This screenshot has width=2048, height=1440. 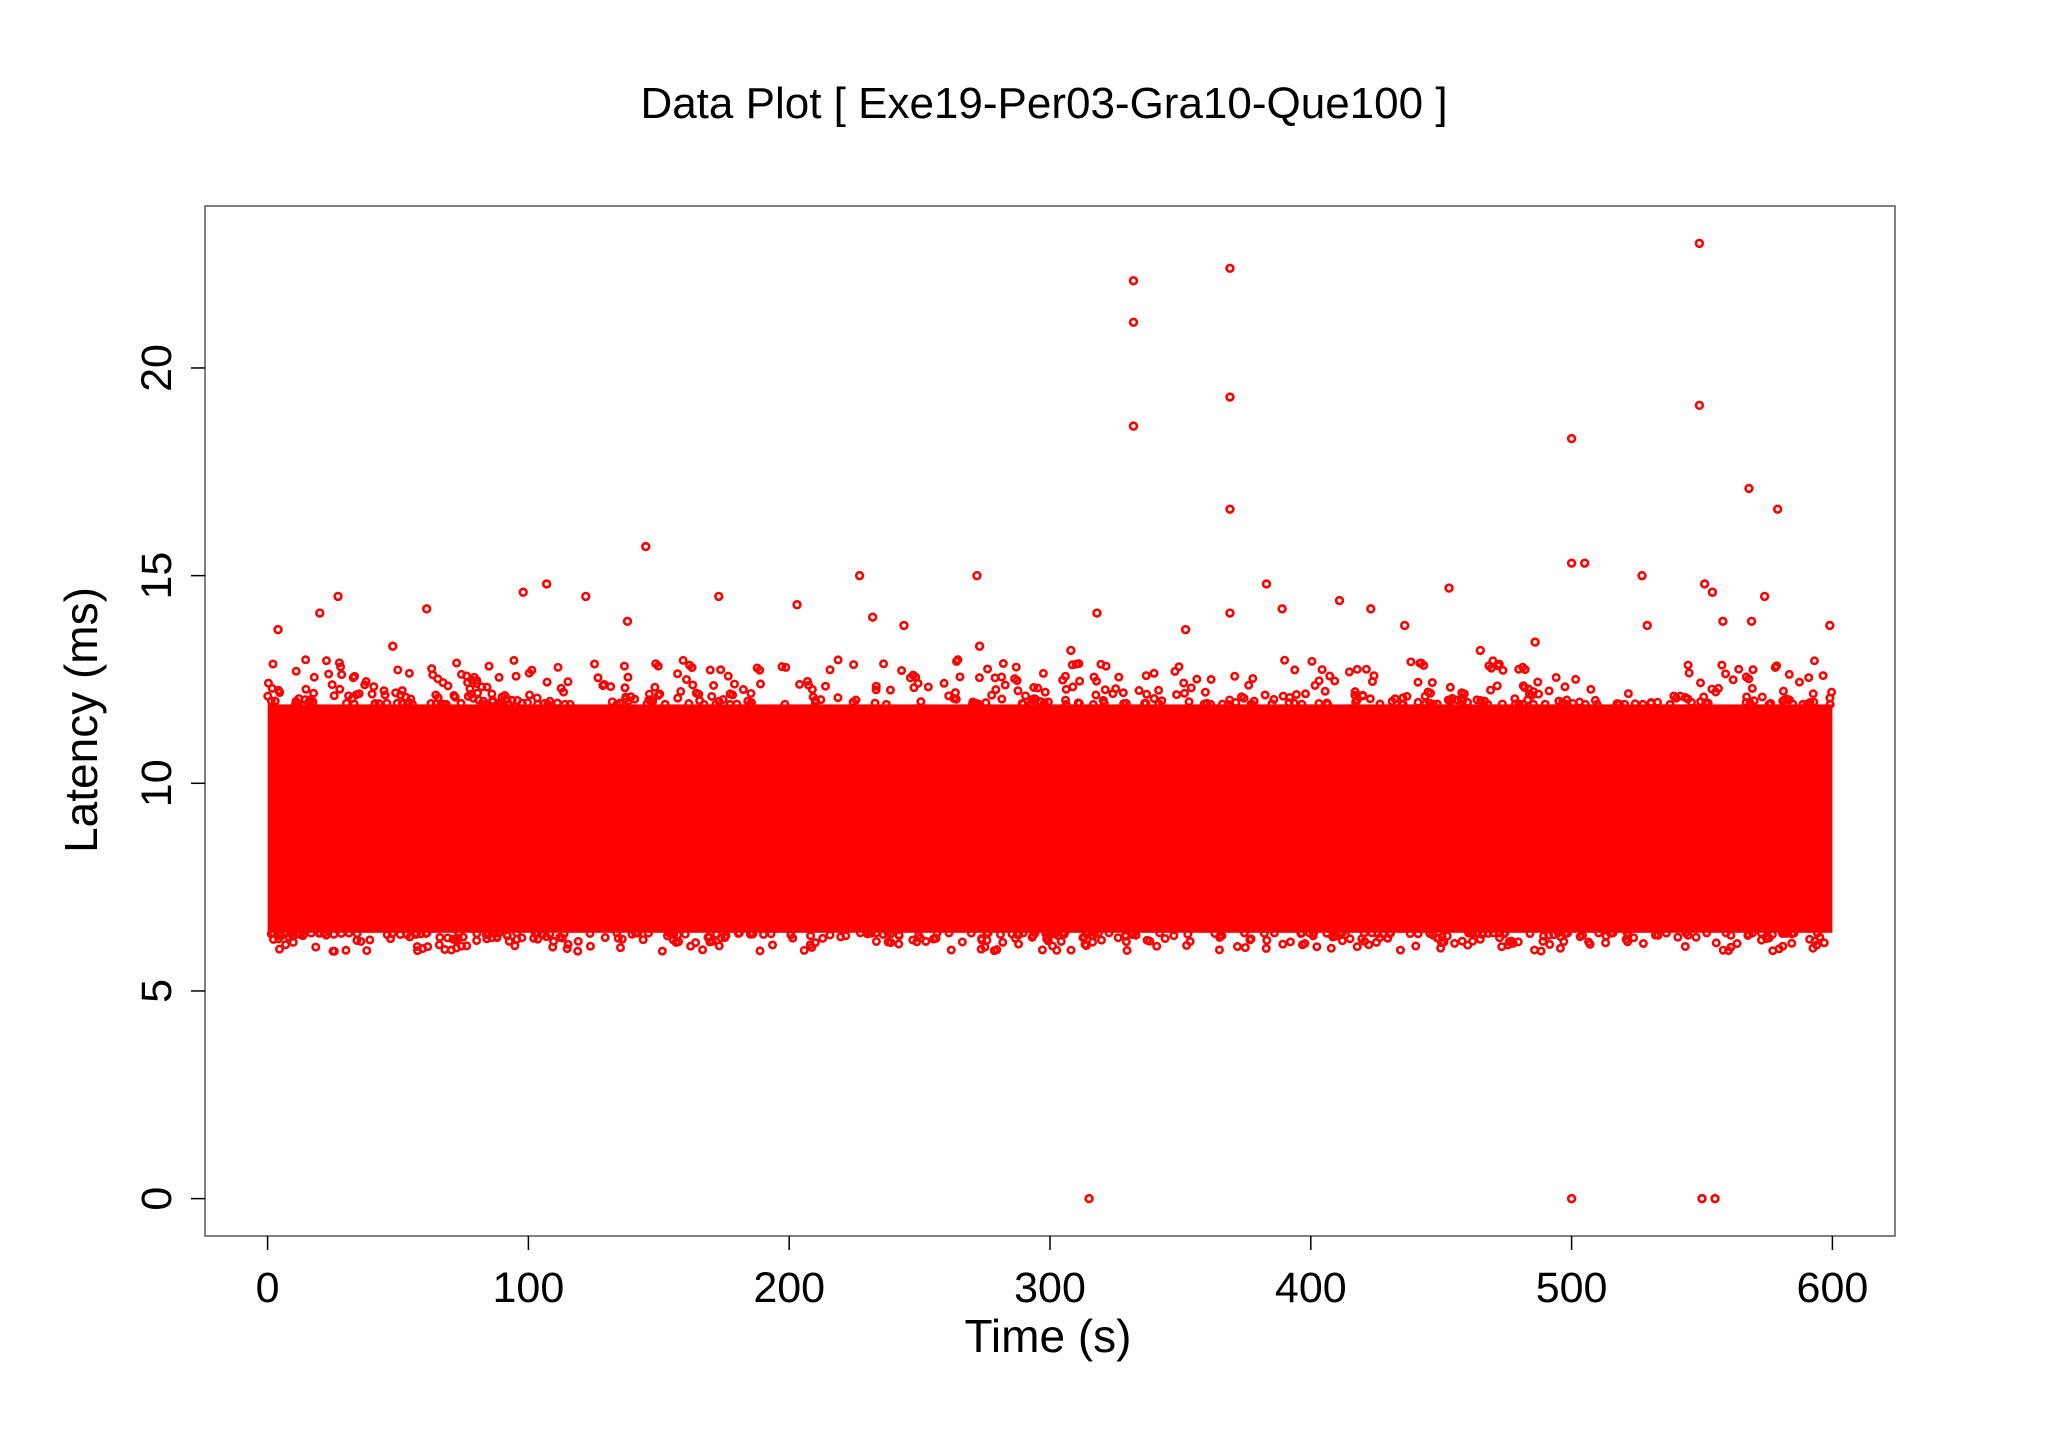 What do you see at coordinates (1048, 1336) in the screenshot?
I see `x-axis-label: Time (s)` at bounding box center [1048, 1336].